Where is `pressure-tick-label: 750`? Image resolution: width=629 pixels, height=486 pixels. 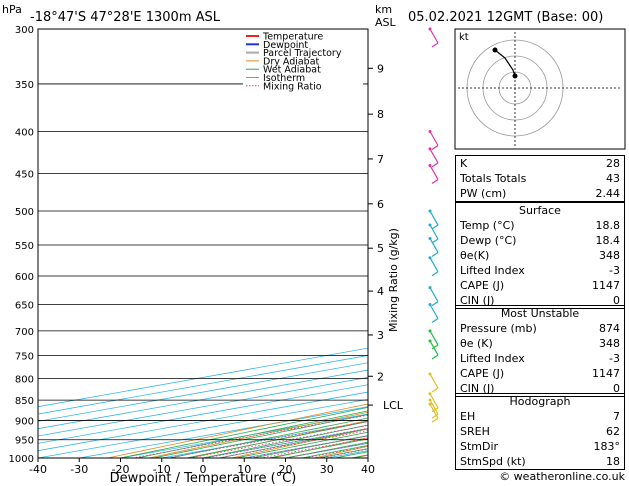
pressure-tick-label: 750 is located at coordinates (24, 356).